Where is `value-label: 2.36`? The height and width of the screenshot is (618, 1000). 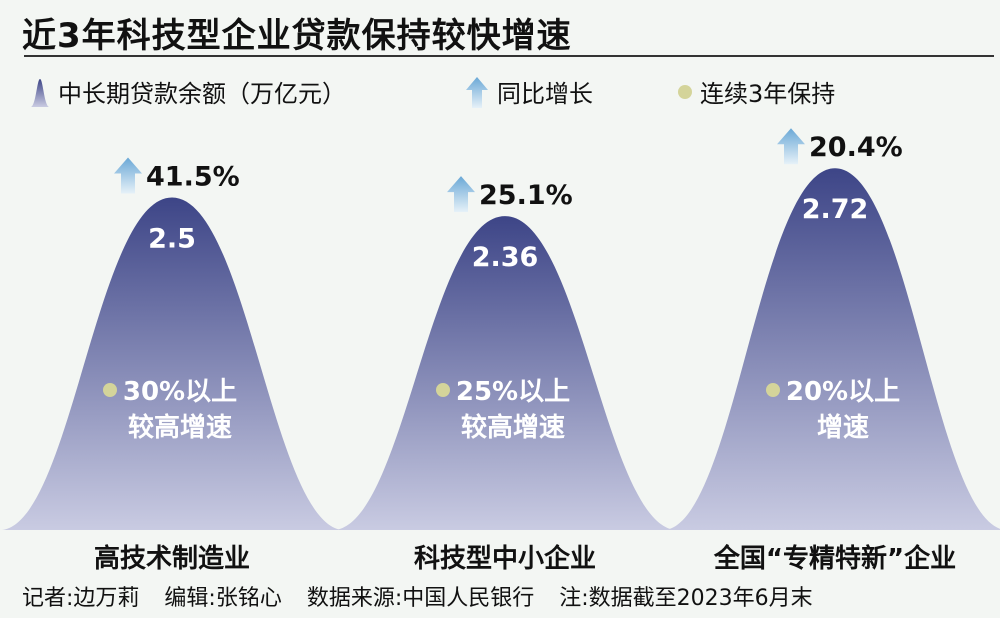 value-label: 2.36 is located at coordinates (505, 257).